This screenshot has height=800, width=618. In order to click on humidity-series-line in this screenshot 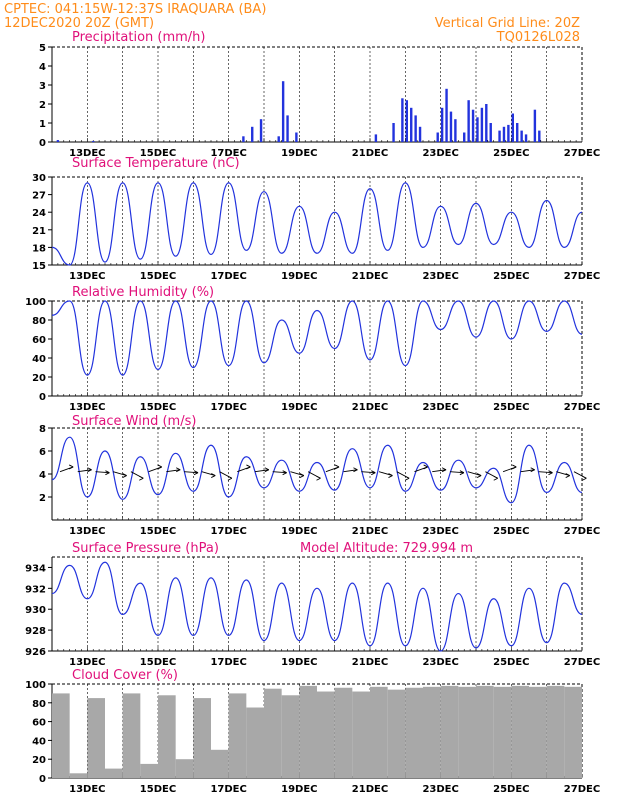, I will do `click(317, 338)`.